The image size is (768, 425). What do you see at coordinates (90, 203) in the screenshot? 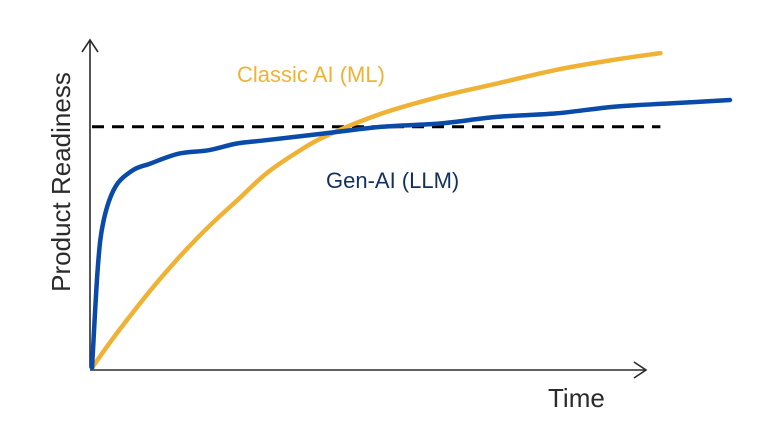
I see `y-axis` at bounding box center [90, 203].